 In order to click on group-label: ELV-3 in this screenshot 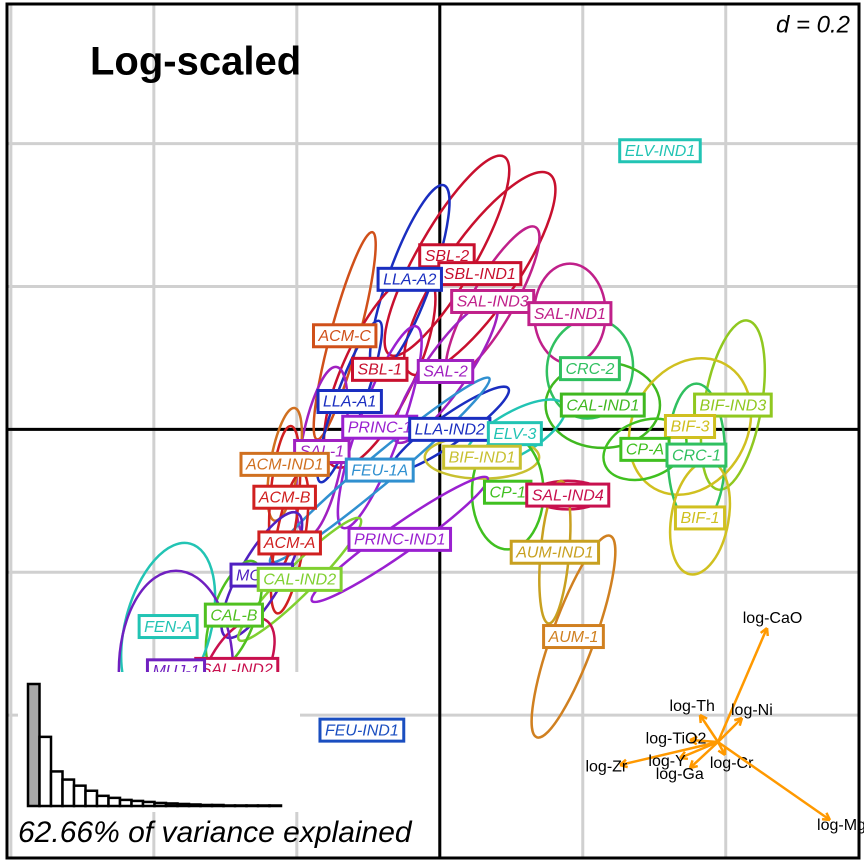, I will do `click(514, 434)`.